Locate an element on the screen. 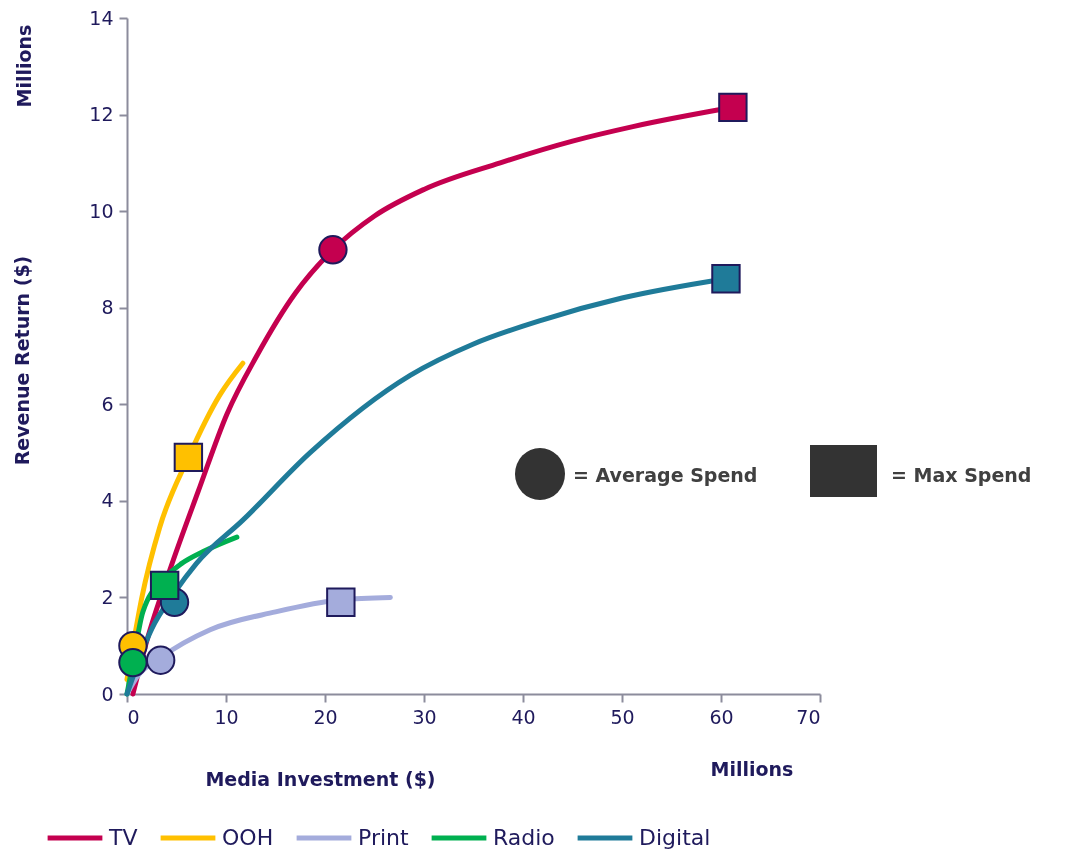 Image resolution: width=1068 pixels, height=859 pixels. x-tick-label: 50 is located at coordinates (622, 716).